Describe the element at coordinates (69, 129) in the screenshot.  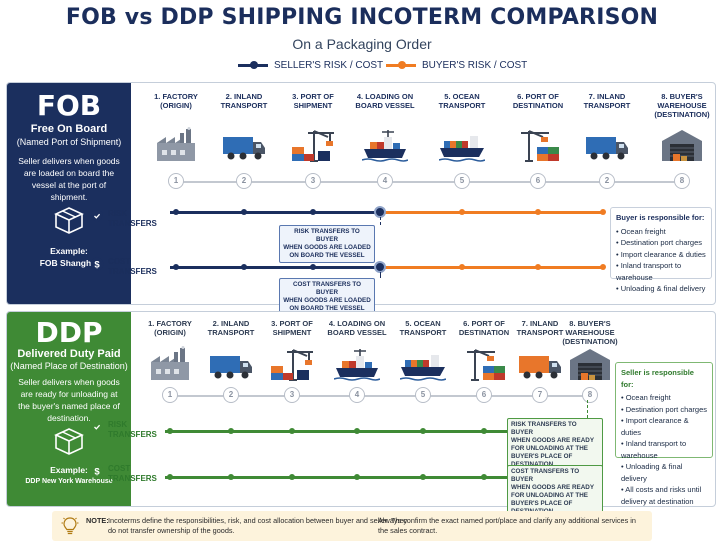
I see `fob-full-name: Free On Board` at that location.